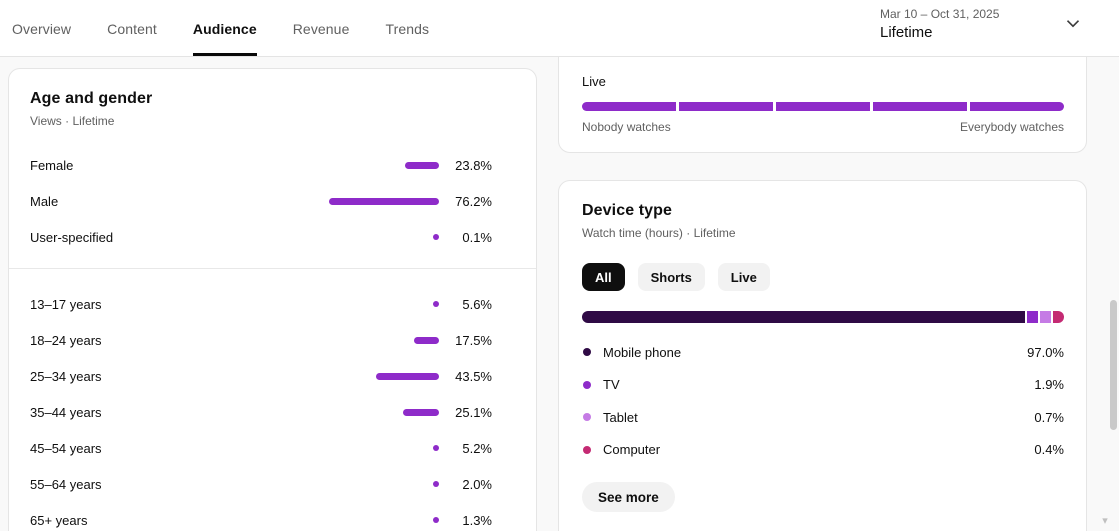 This screenshot has height=531, width=1119. I want to click on tab-revenue: Revenue, so click(321, 28).